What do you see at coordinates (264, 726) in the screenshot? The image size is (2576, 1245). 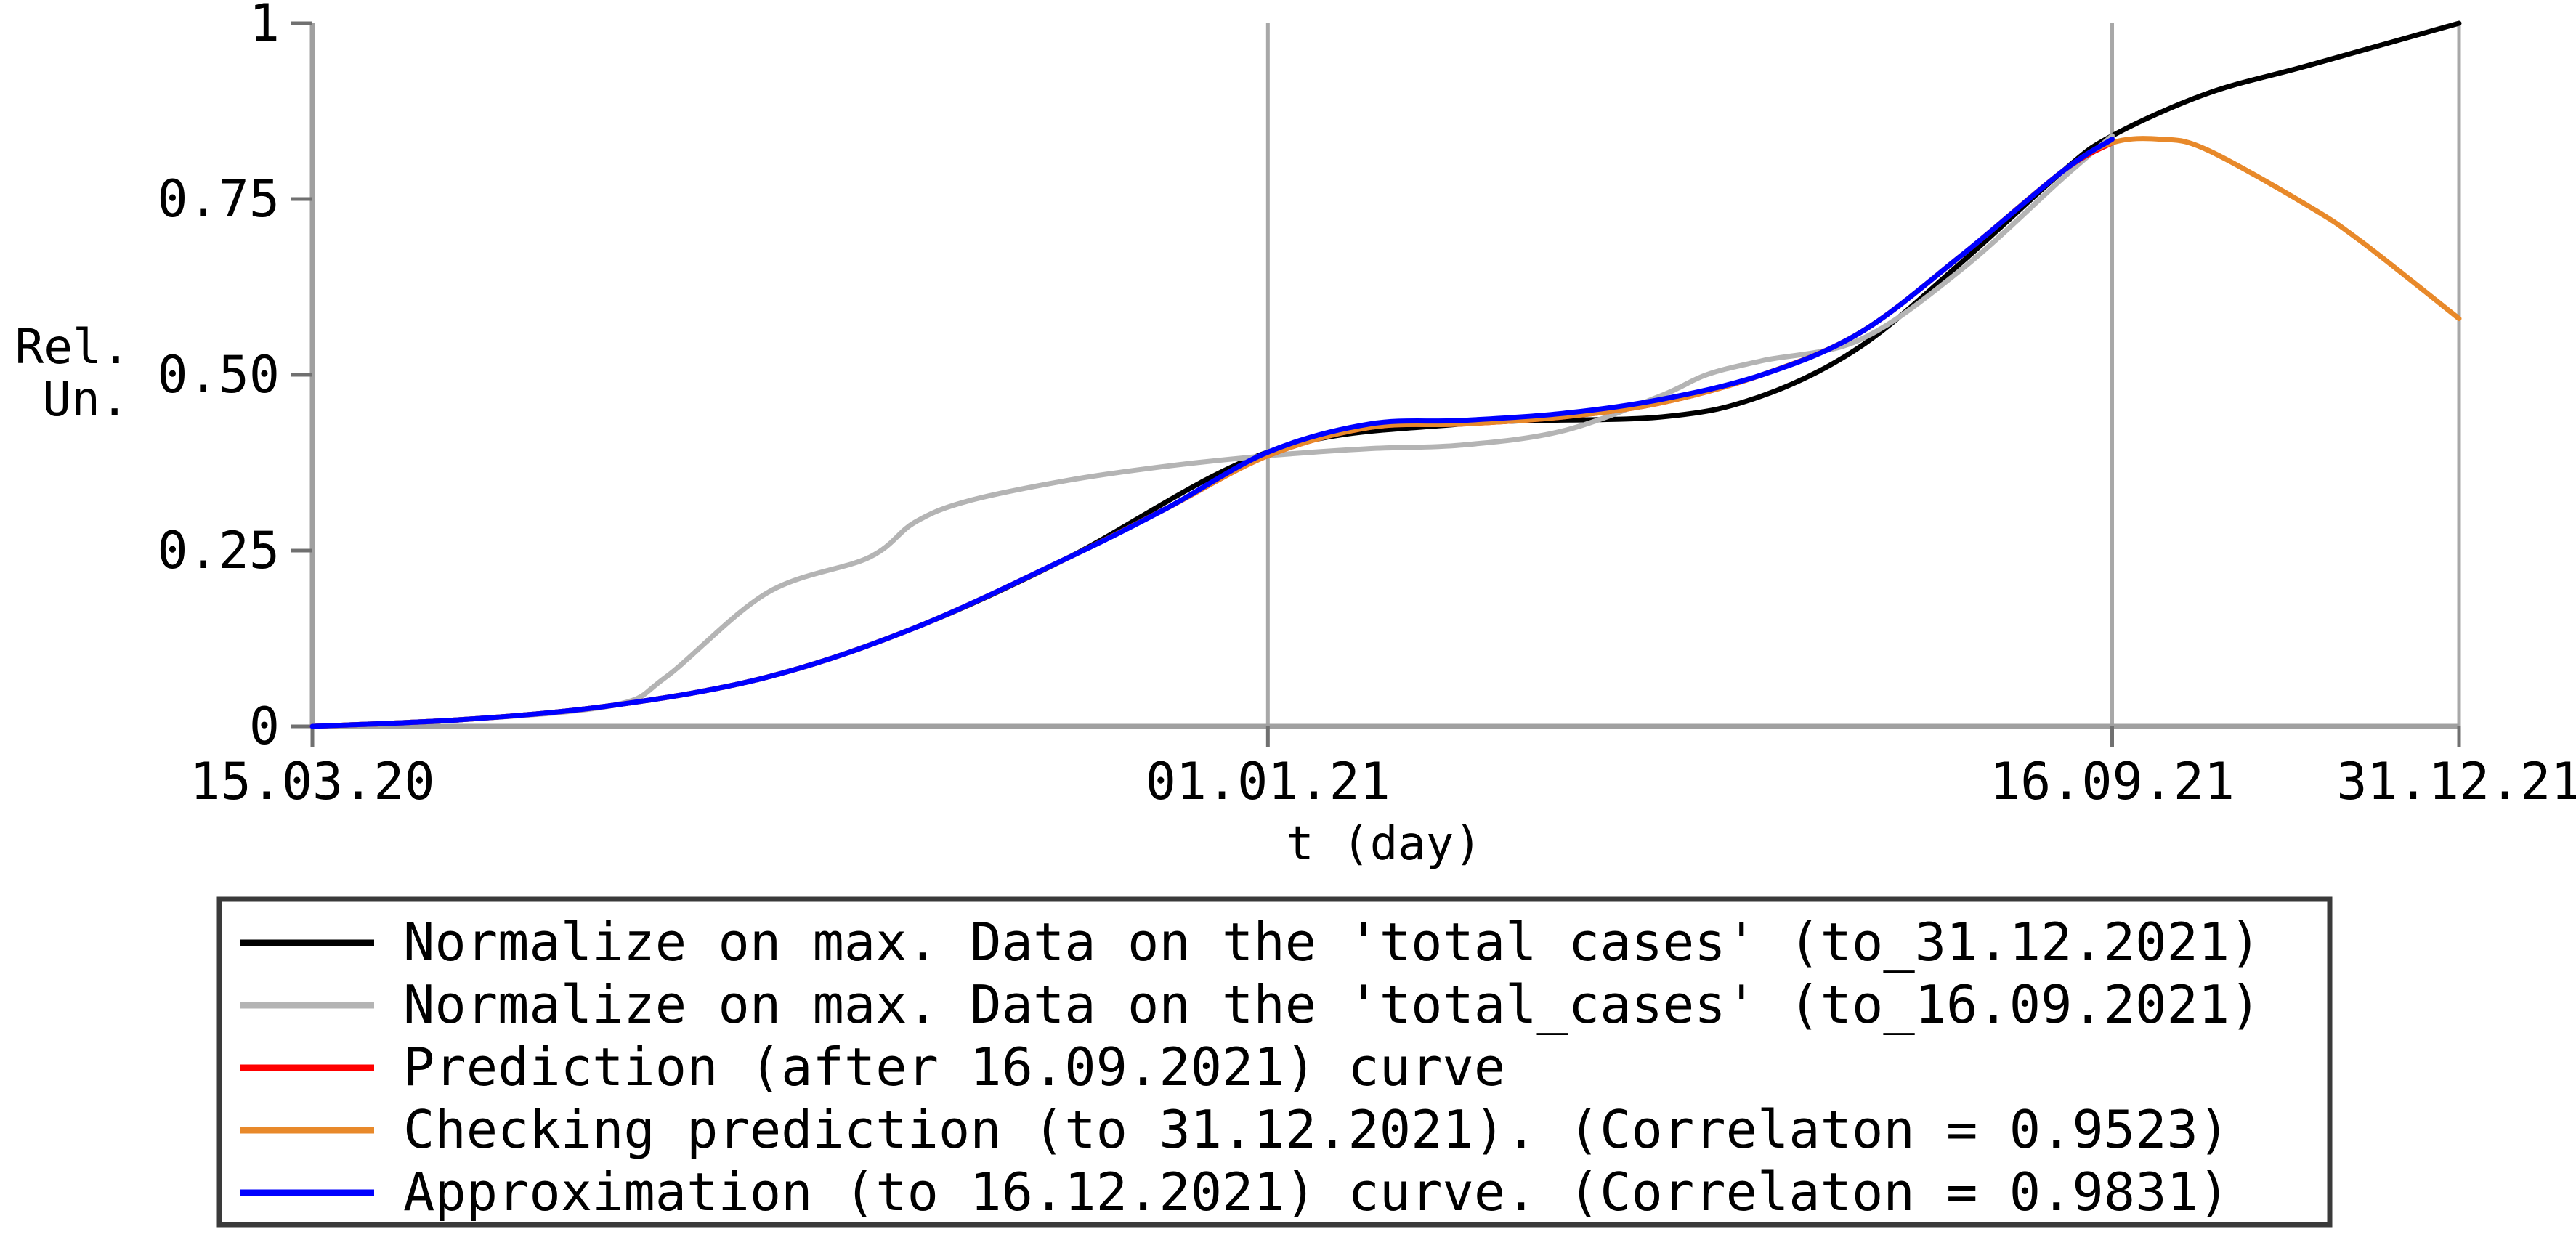 I see `y-tick-label: 0` at bounding box center [264, 726].